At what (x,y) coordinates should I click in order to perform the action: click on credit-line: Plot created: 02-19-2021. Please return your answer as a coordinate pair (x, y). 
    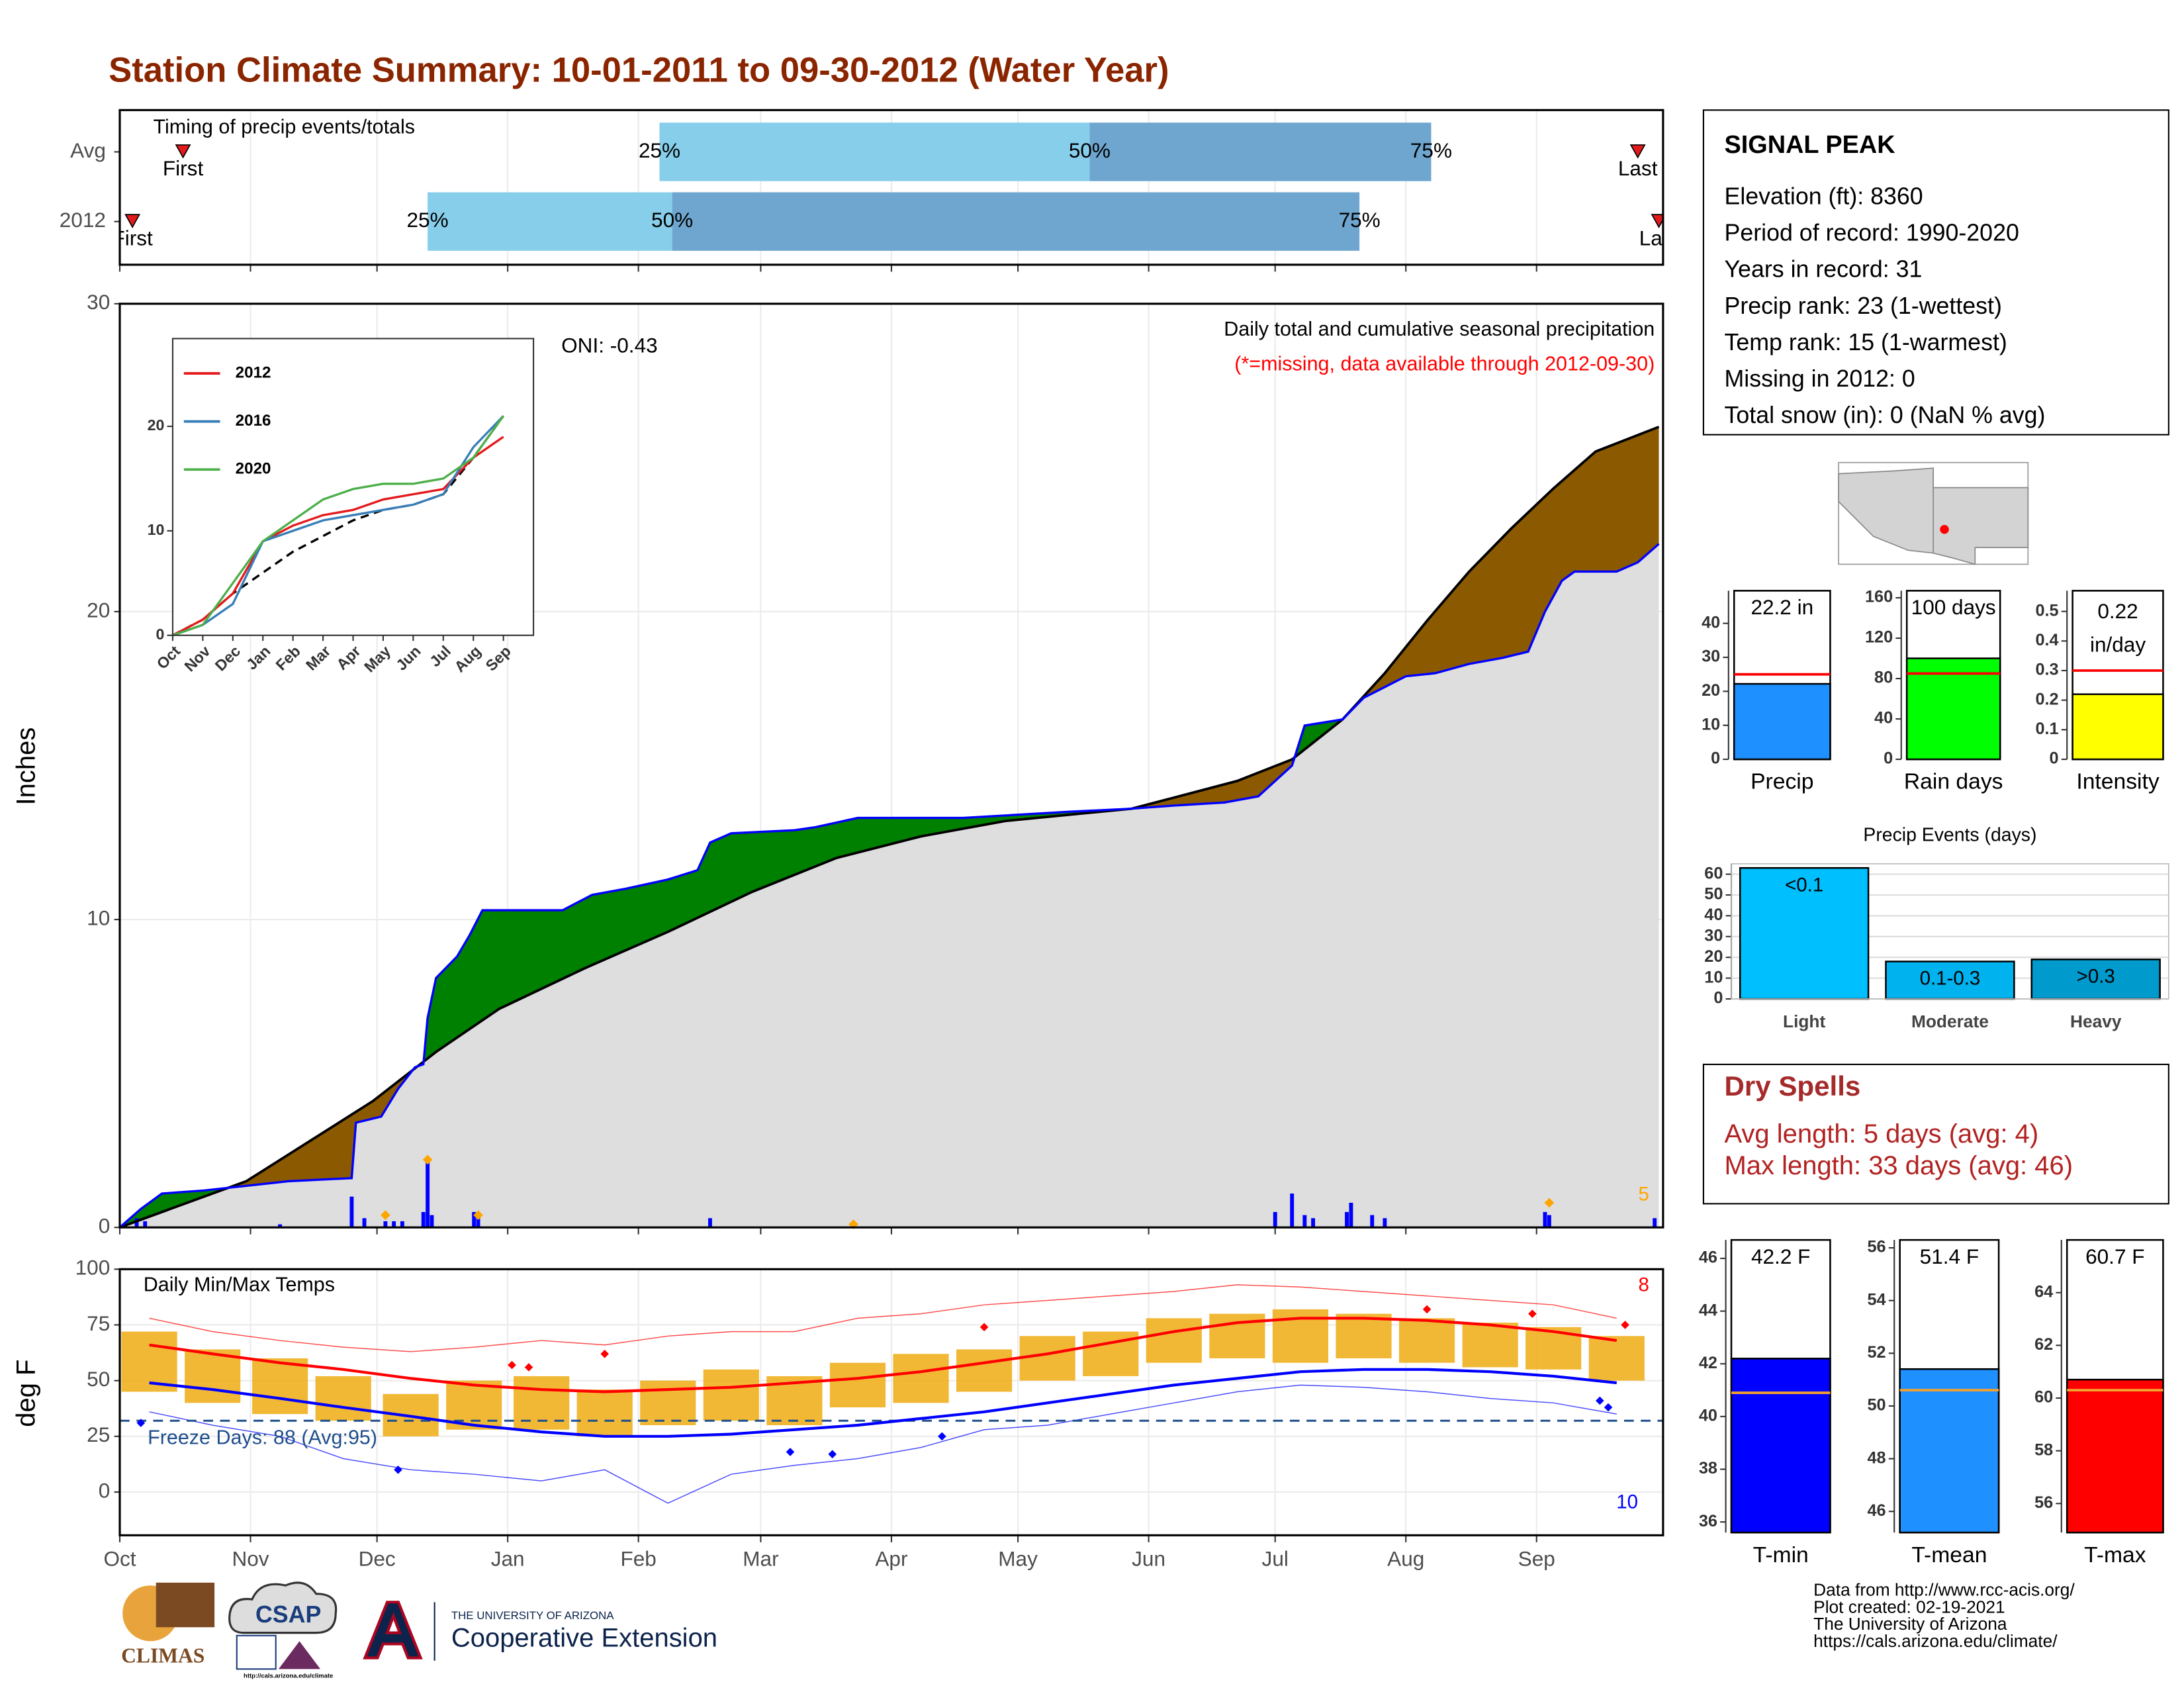
    Looking at the image, I should click on (1909, 1607).